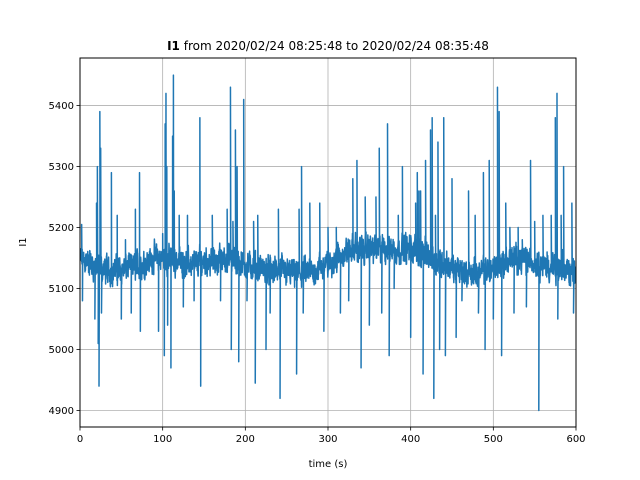 This screenshot has width=640, height=480. What do you see at coordinates (575, 439) in the screenshot?
I see `x-tick-label: 600` at bounding box center [575, 439].